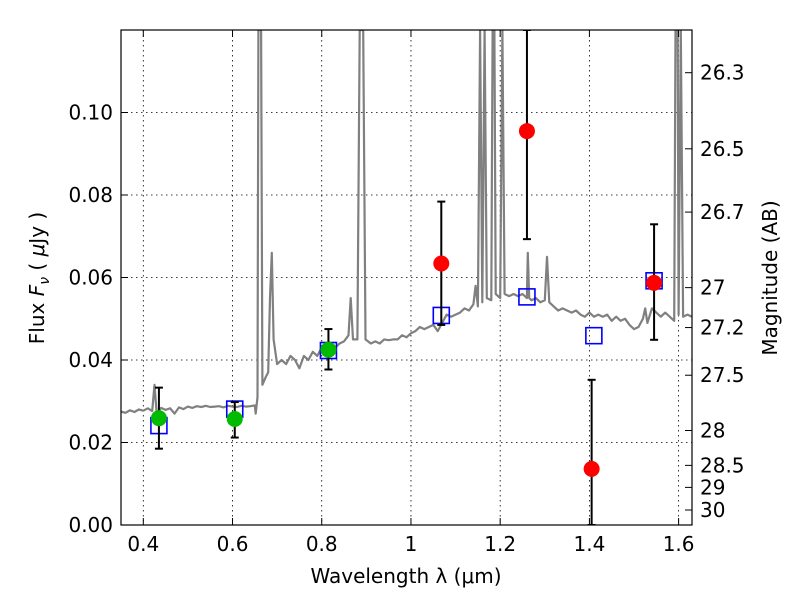 The width and height of the screenshot is (800, 600). Describe the element at coordinates (37, 320) in the screenshot. I see `y-axis-label-prefix: Flux` at that location.